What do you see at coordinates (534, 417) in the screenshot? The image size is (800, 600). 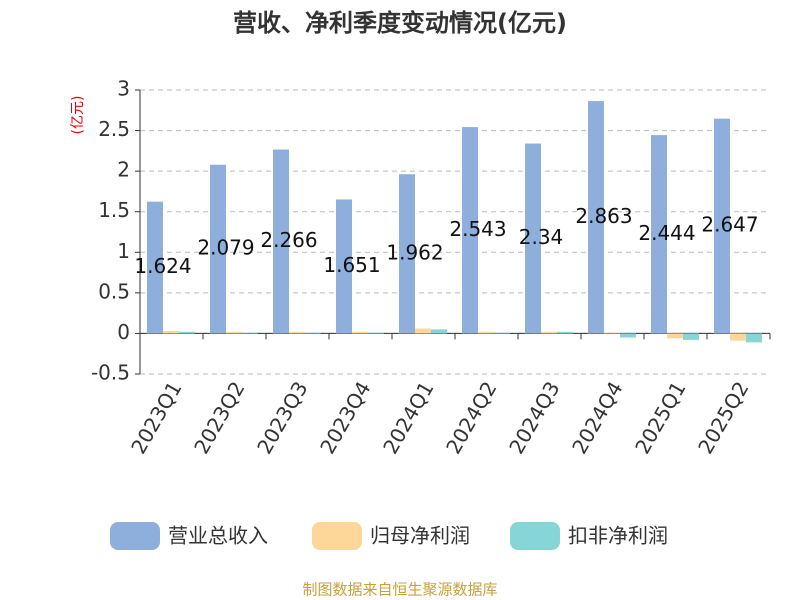 I see `x-tick-label: 2024Q3` at bounding box center [534, 417].